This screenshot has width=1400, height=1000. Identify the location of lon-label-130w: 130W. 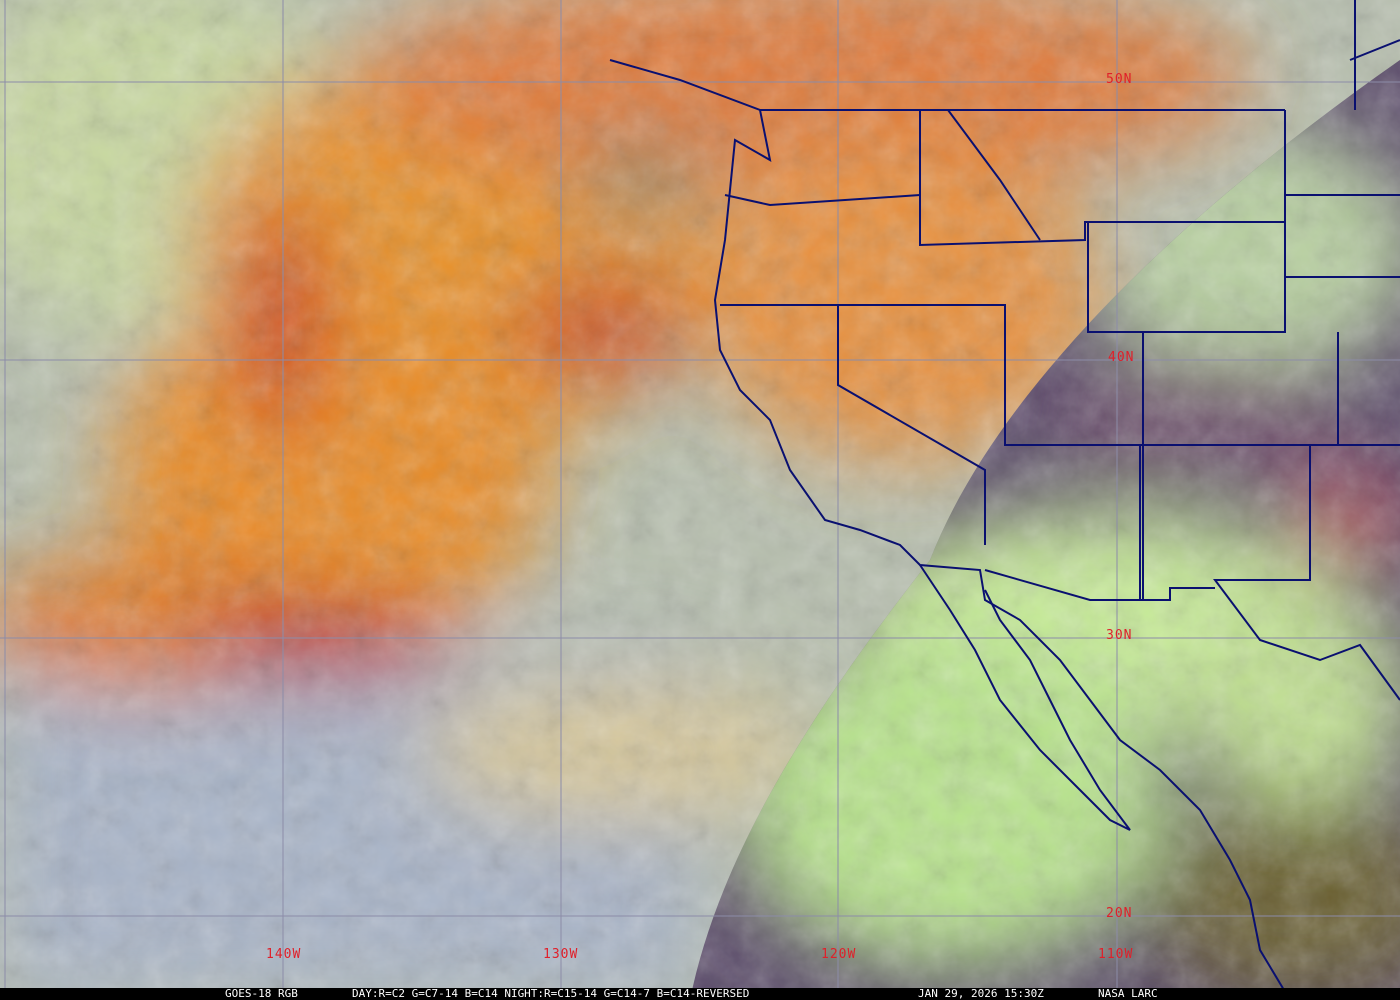
(561, 954).